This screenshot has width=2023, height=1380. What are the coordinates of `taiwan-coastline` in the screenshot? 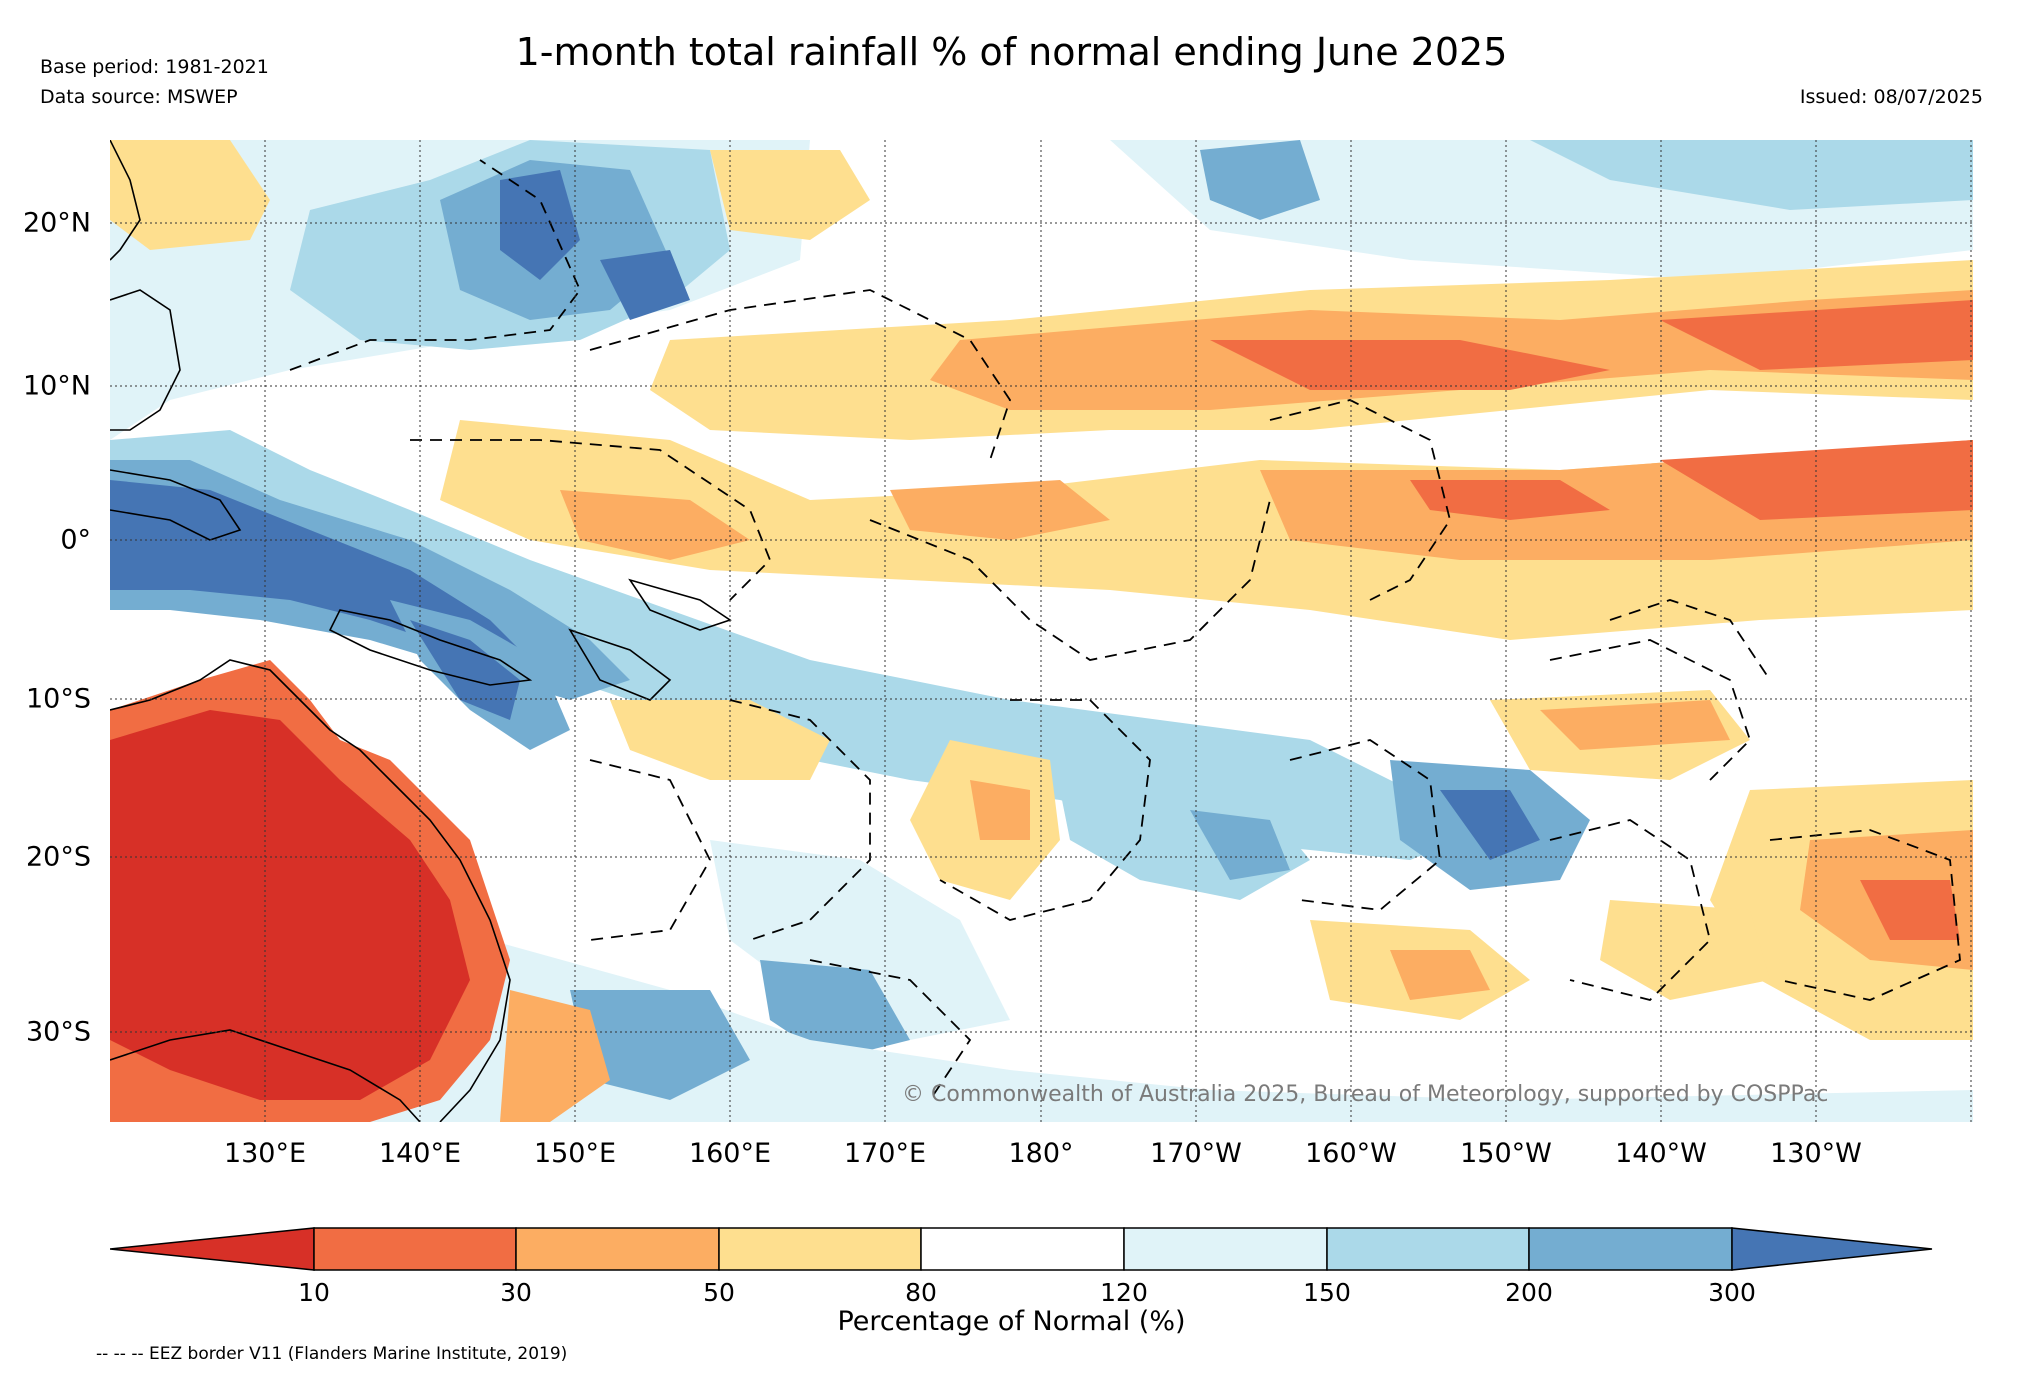 It's located at (125, 200).